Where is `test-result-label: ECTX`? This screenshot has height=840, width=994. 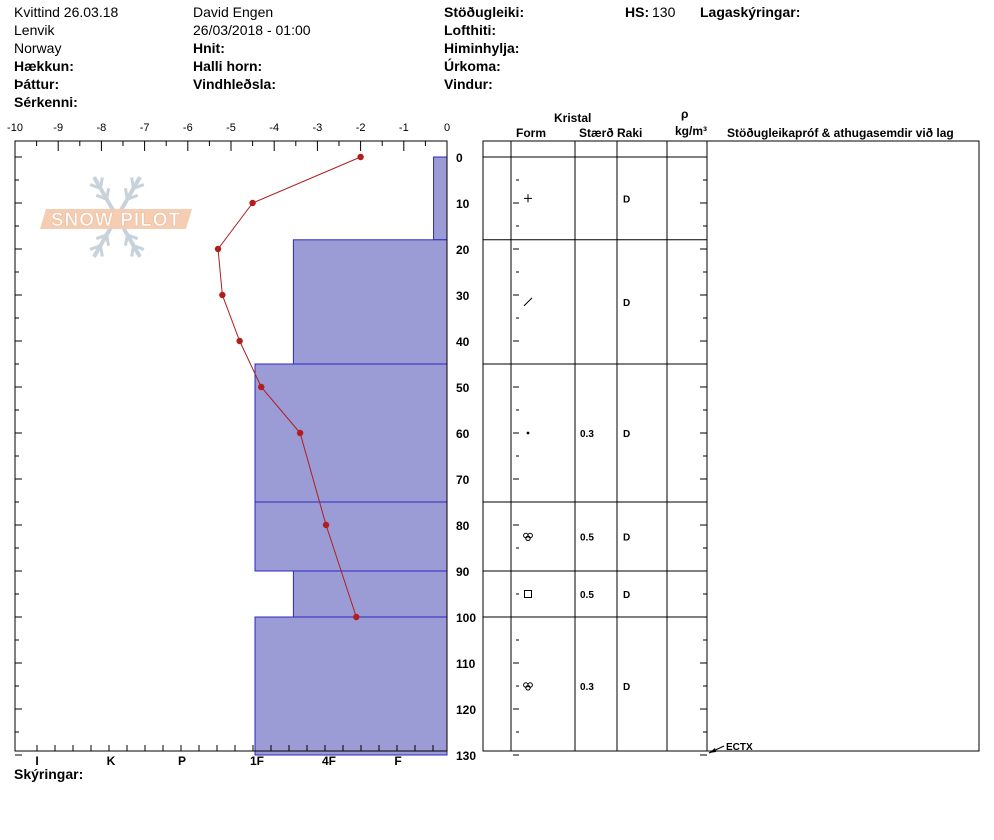 test-result-label: ECTX is located at coordinates (739, 747).